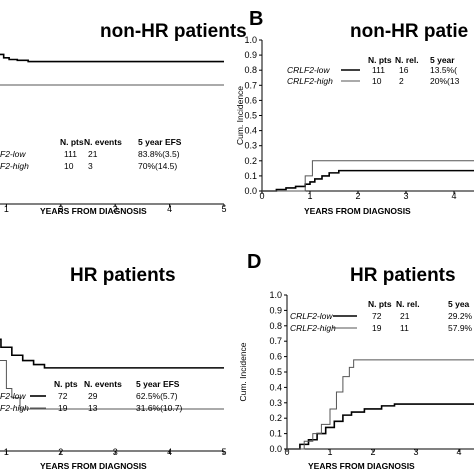 The image size is (474, 474). What do you see at coordinates (173, 31) in the screenshot?
I see `chart-title: non-HR patients` at bounding box center [173, 31].